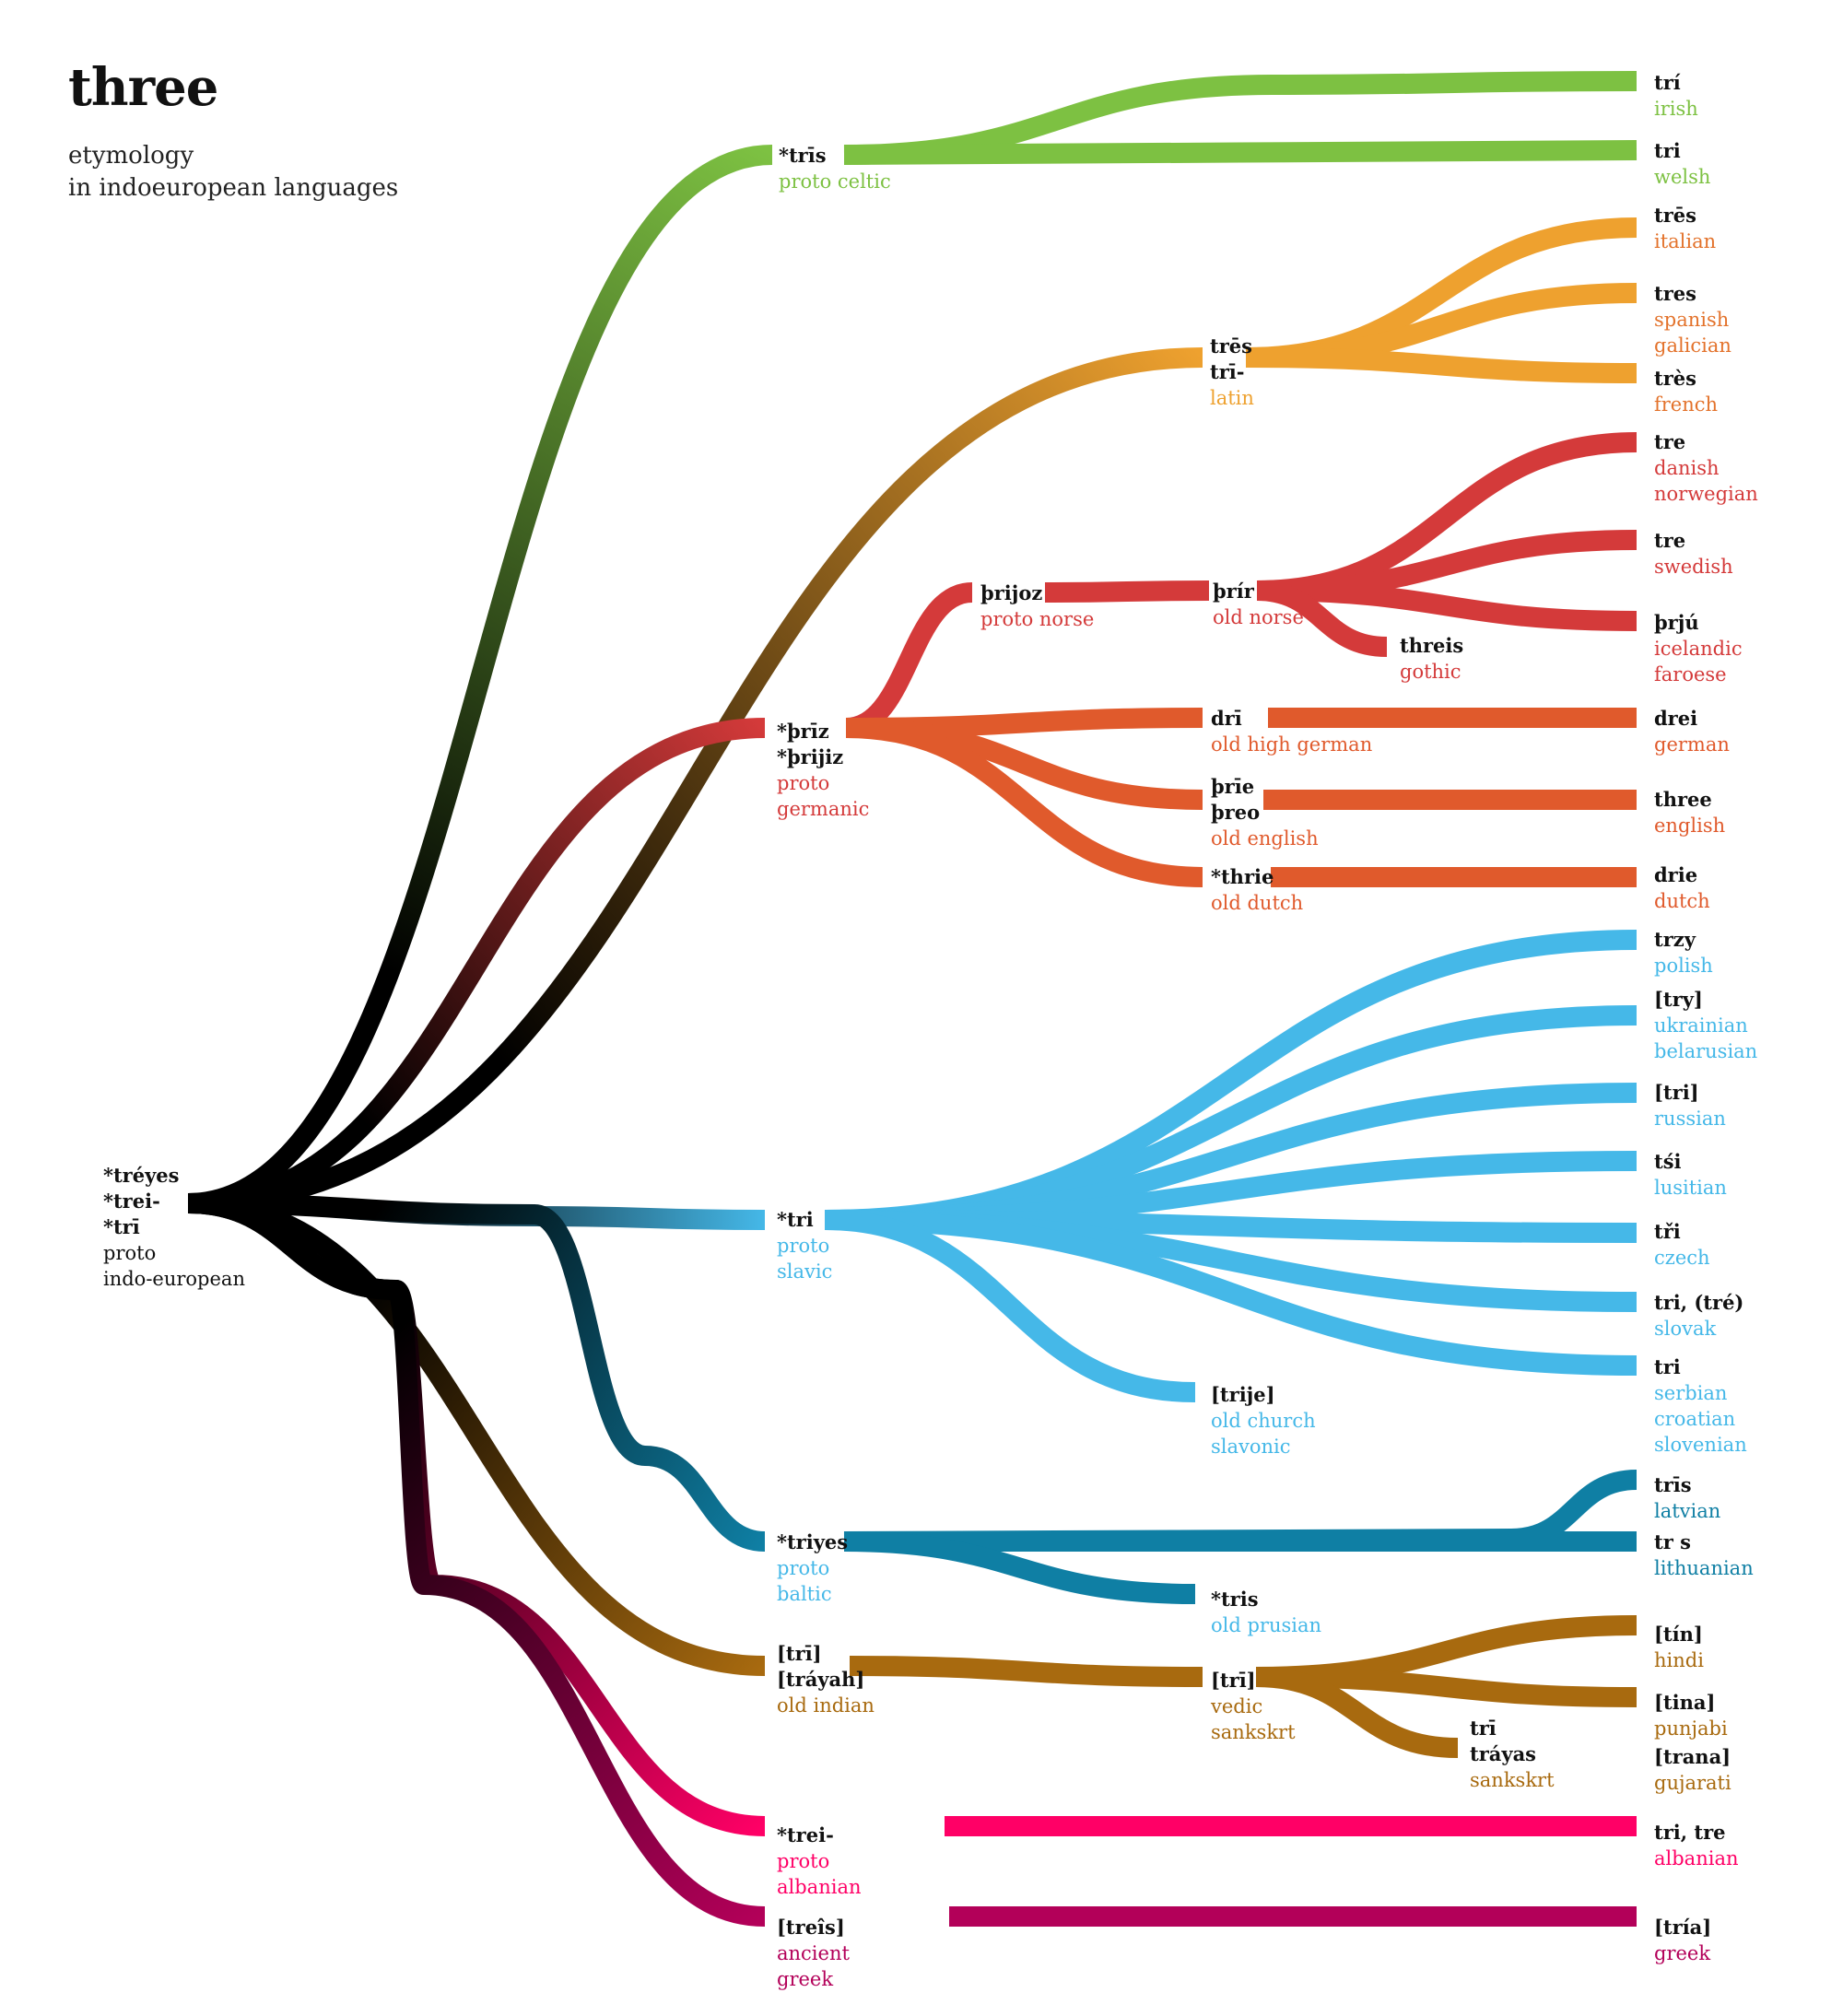  What do you see at coordinates (1706, 1051) in the screenshot?
I see `language-name: belarusian` at bounding box center [1706, 1051].